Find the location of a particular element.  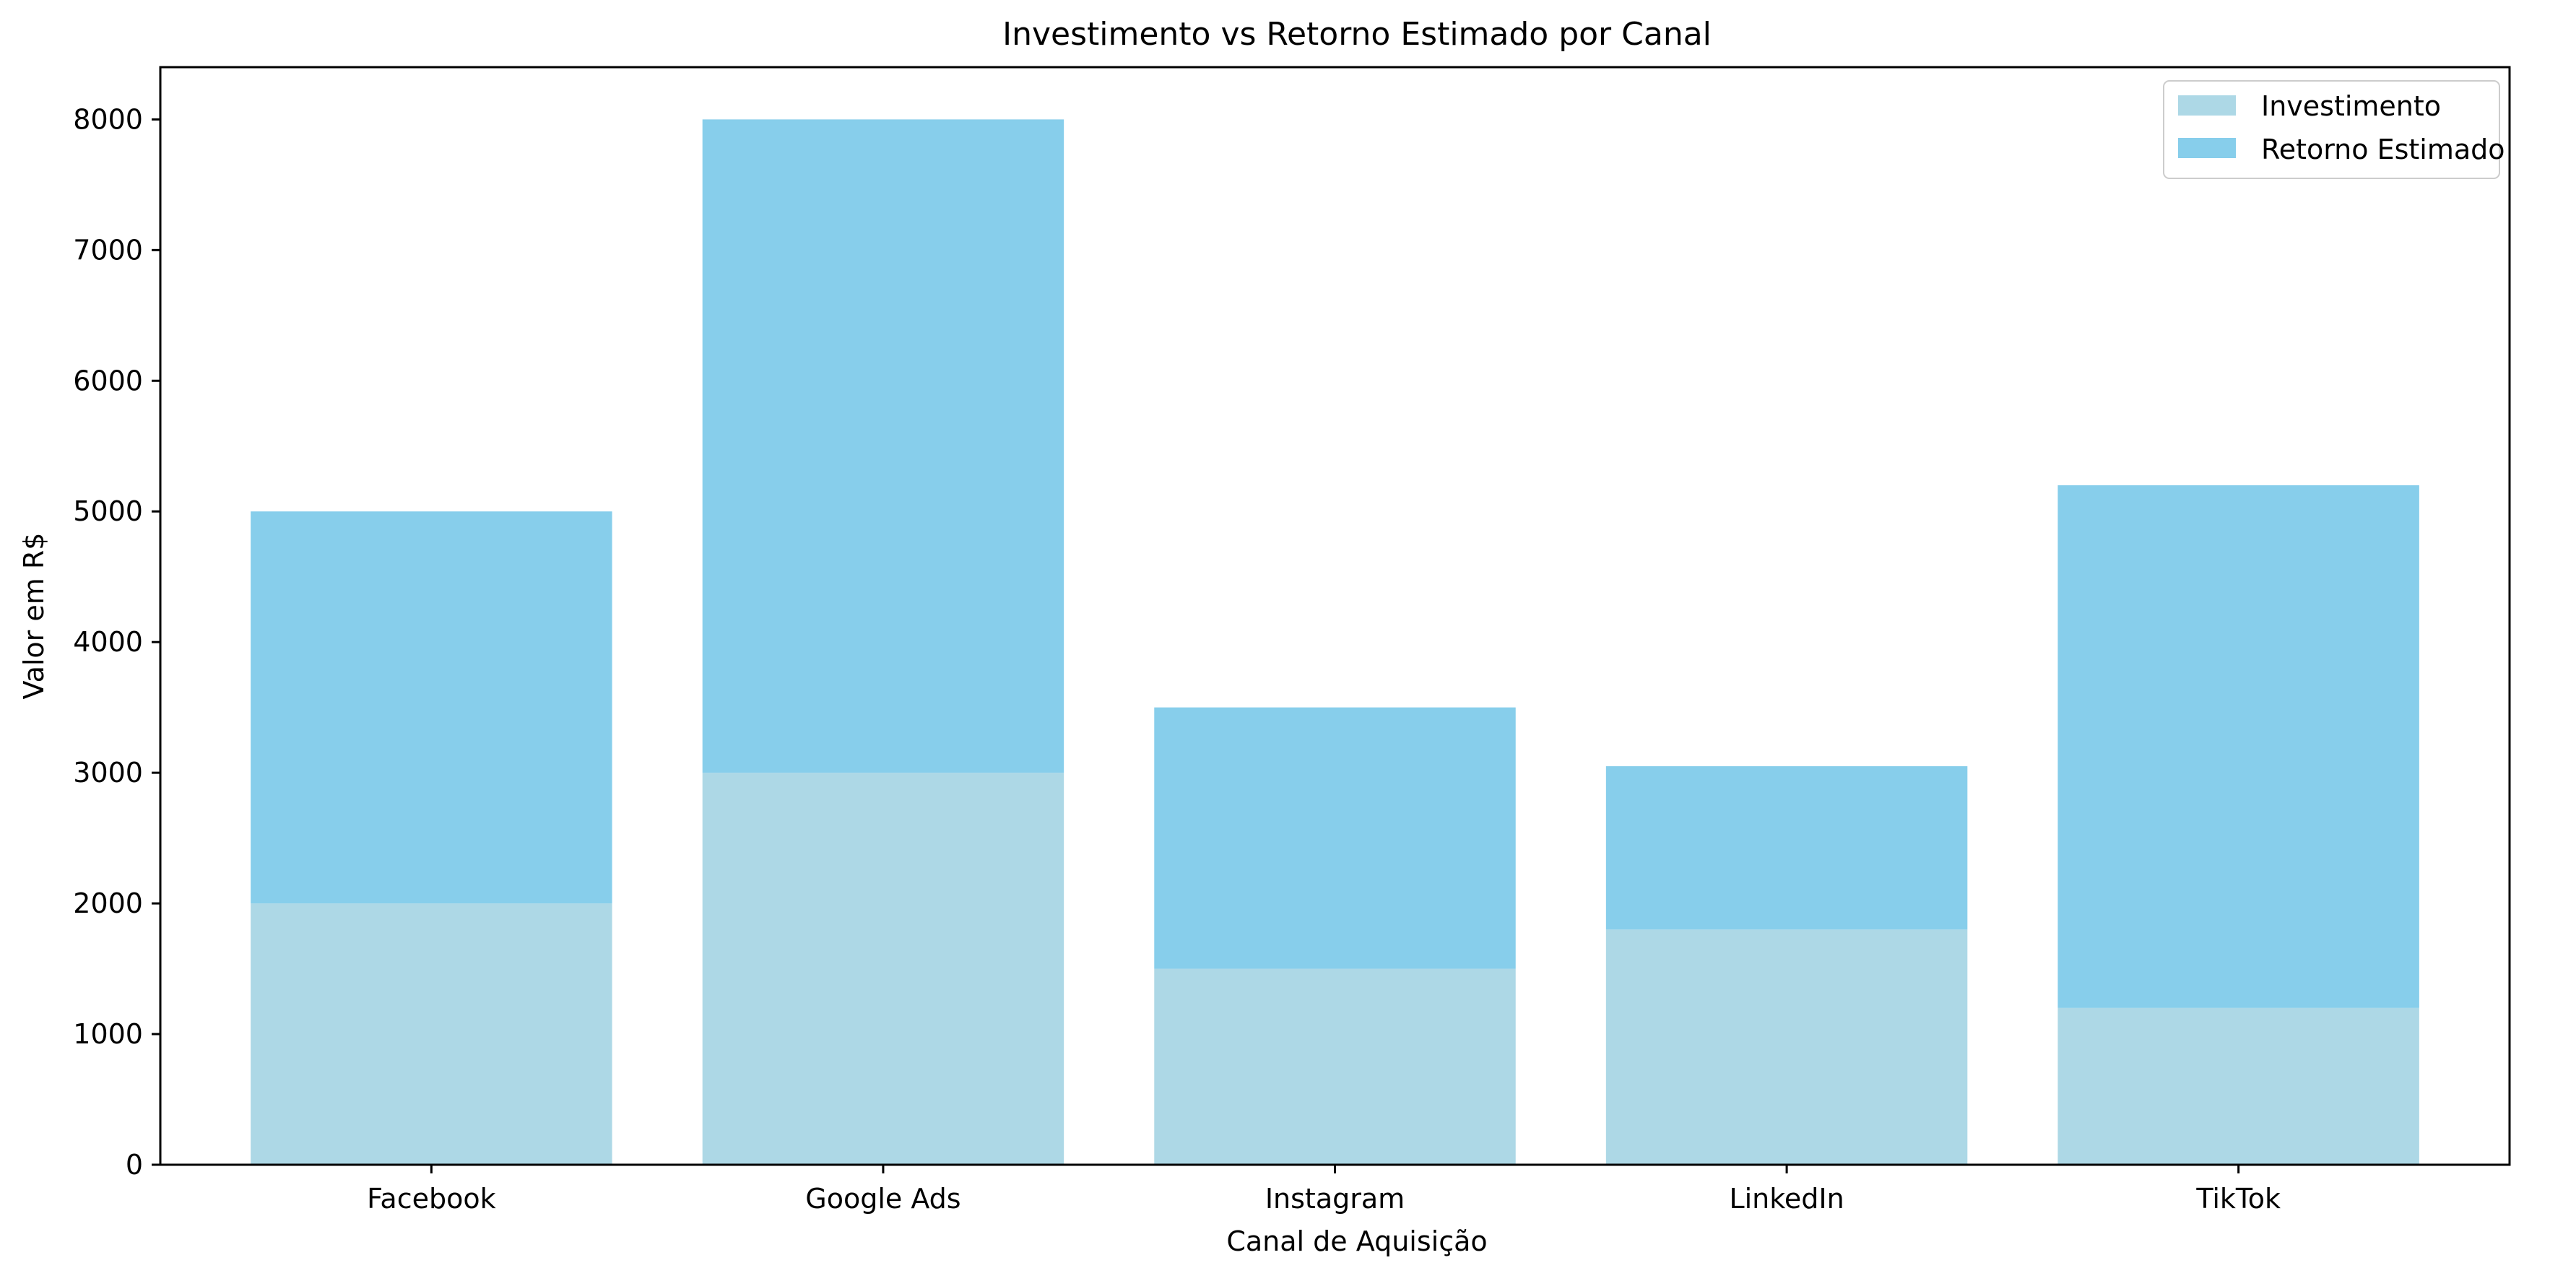

y-tick-label: 4000 is located at coordinates (108, 642).